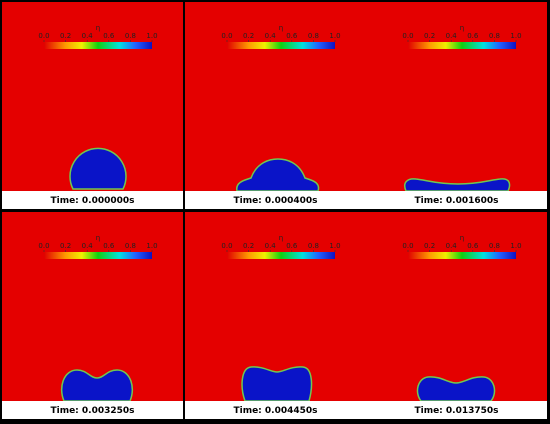 The height and width of the screenshot is (424, 550). I want to click on time-label: Time: 0.003250s, so click(92, 411).